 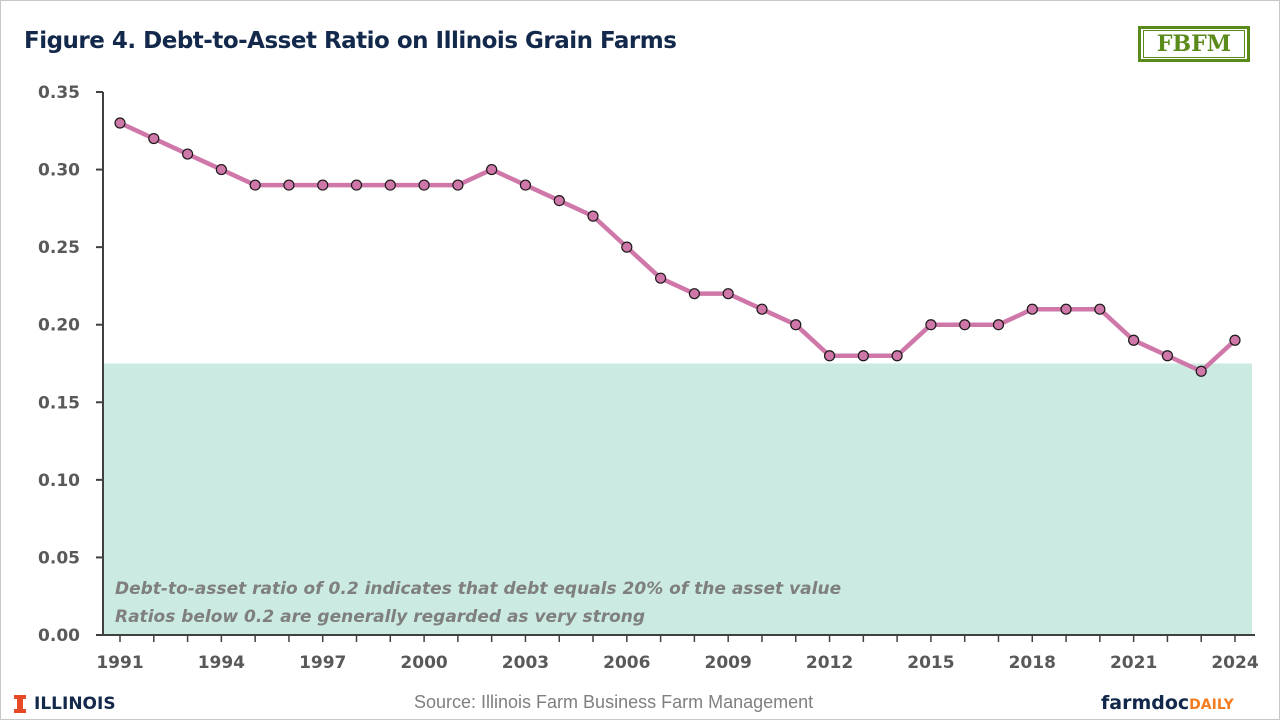 I want to click on x-tick-label: 1994, so click(x=221, y=663).